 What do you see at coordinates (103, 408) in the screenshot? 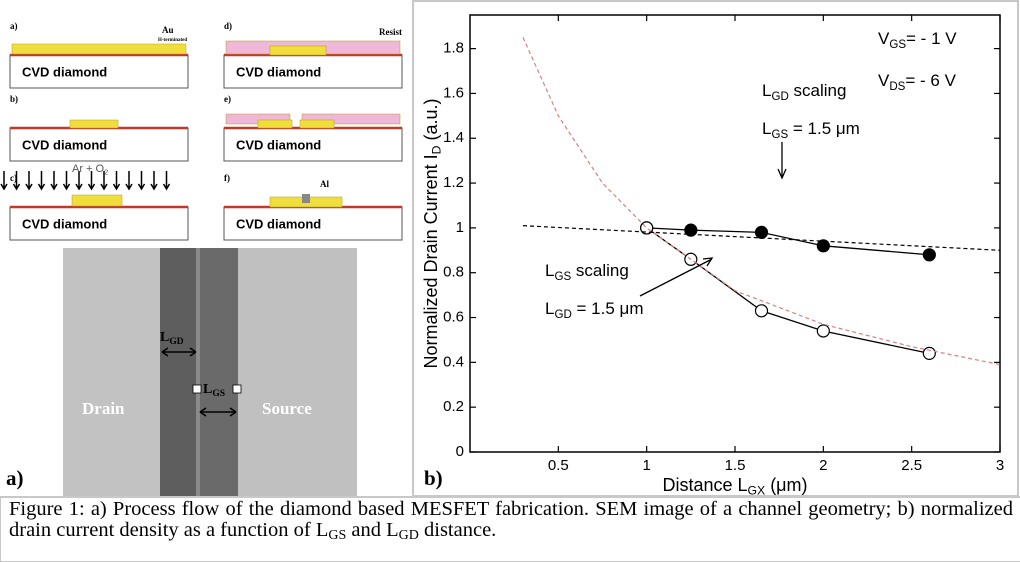
I see `sem-label: Drain` at bounding box center [103, 408].